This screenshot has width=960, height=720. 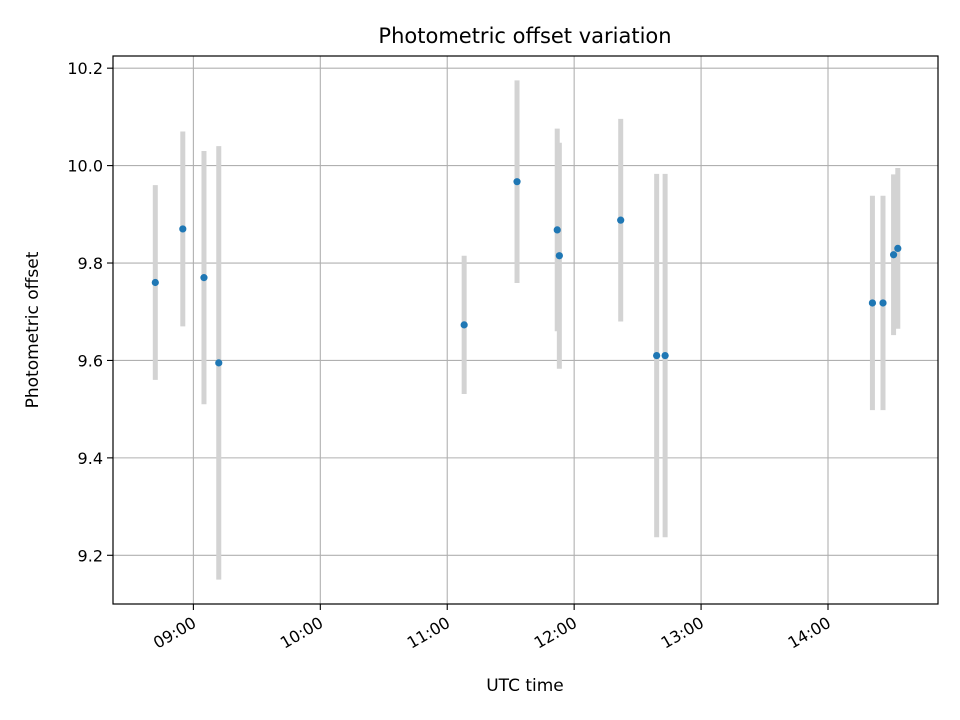 I want to click on y-axis-label: Photometric offset, so click(x=33, y=329).